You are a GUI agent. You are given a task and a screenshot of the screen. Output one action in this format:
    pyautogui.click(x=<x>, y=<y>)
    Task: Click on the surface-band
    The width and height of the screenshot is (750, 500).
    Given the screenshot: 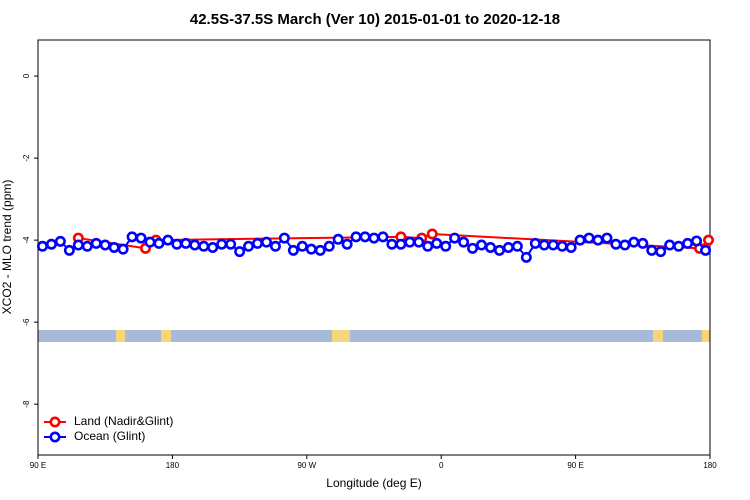 What is the action you would take?
    pyautogui.click(x=374, y=336)
    